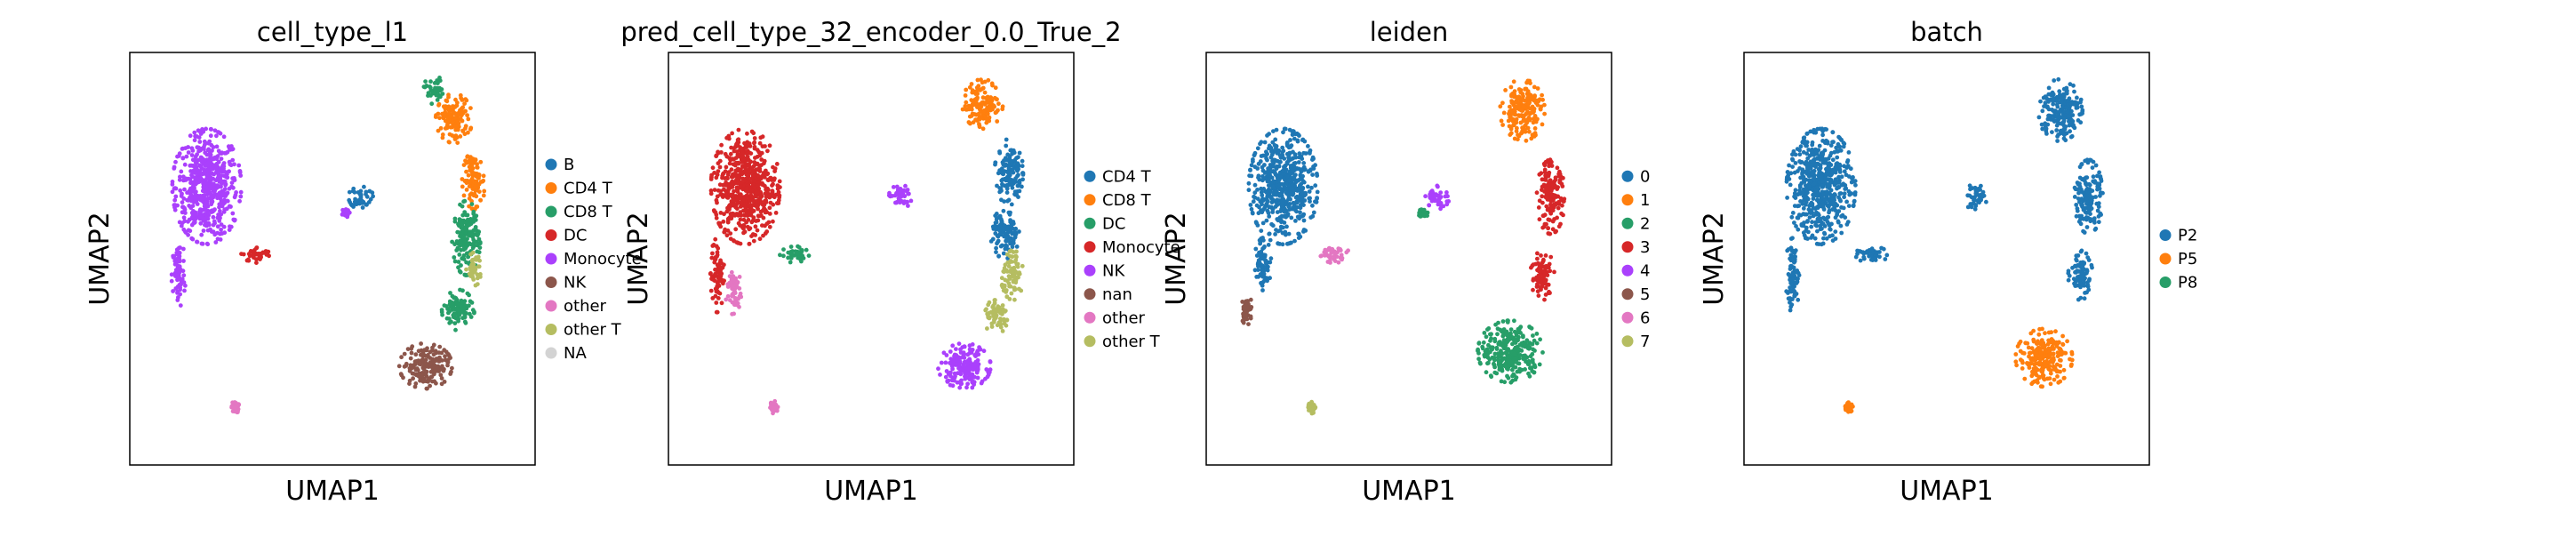 The width and height of the screenshot is (2576, 537). What do you see at coordinates (575, 353) in the screenshot?
I see `legend-label: NA` at bounding box center [575, 353].